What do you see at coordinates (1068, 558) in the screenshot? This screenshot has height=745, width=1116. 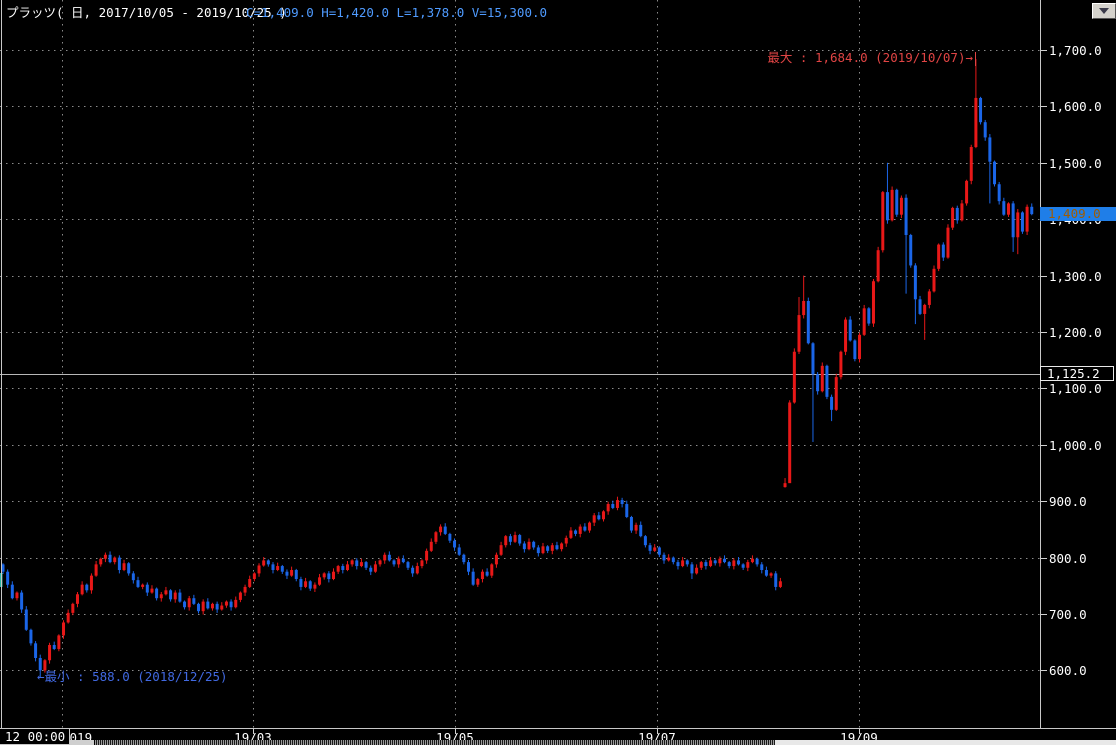 I see `y-axis-label: 800.0` at bounding box center [1068, 558].